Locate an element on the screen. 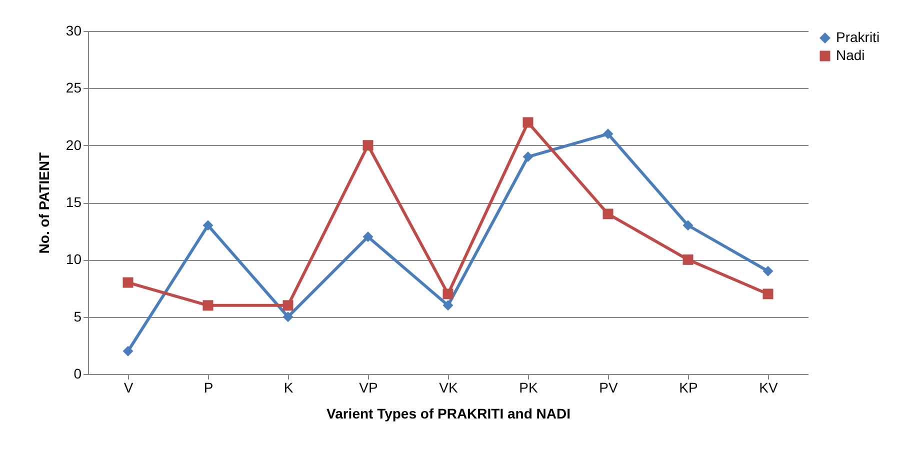 This screenshot has width=913, height=455. x-tick-label: PV is located at coordinates (608, 388).